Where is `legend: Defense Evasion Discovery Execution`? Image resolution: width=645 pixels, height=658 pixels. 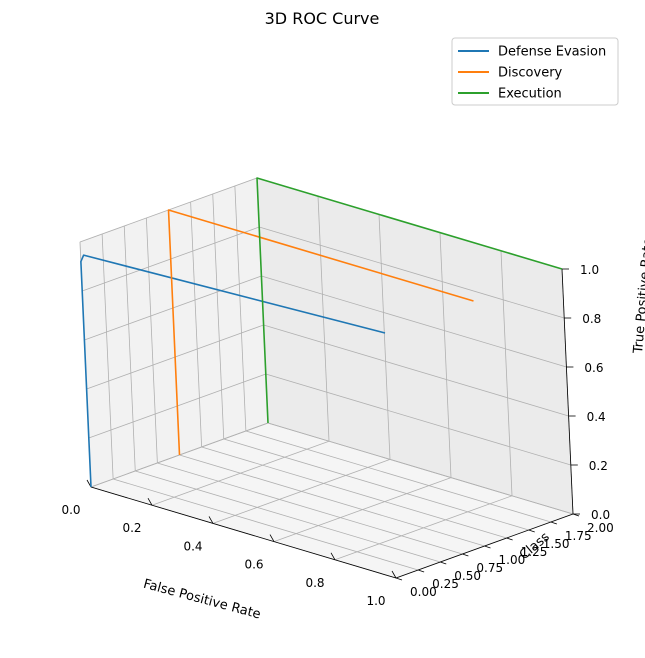
legend: Defense Evasion Discovery Execution is located at coordinates (535, 71).